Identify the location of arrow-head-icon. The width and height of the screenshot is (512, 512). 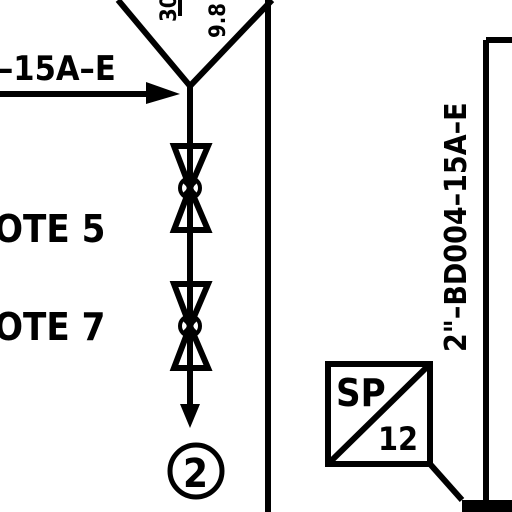
(163, 93).